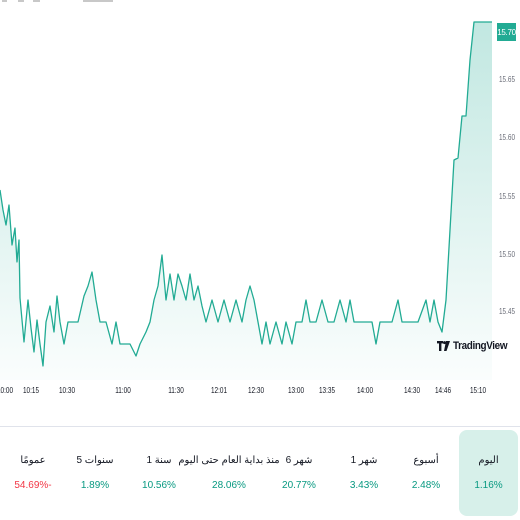 The height and width of the screenshot is (520, 520). I want to click on y-axis-tick: 15.65, so click(507, 79).